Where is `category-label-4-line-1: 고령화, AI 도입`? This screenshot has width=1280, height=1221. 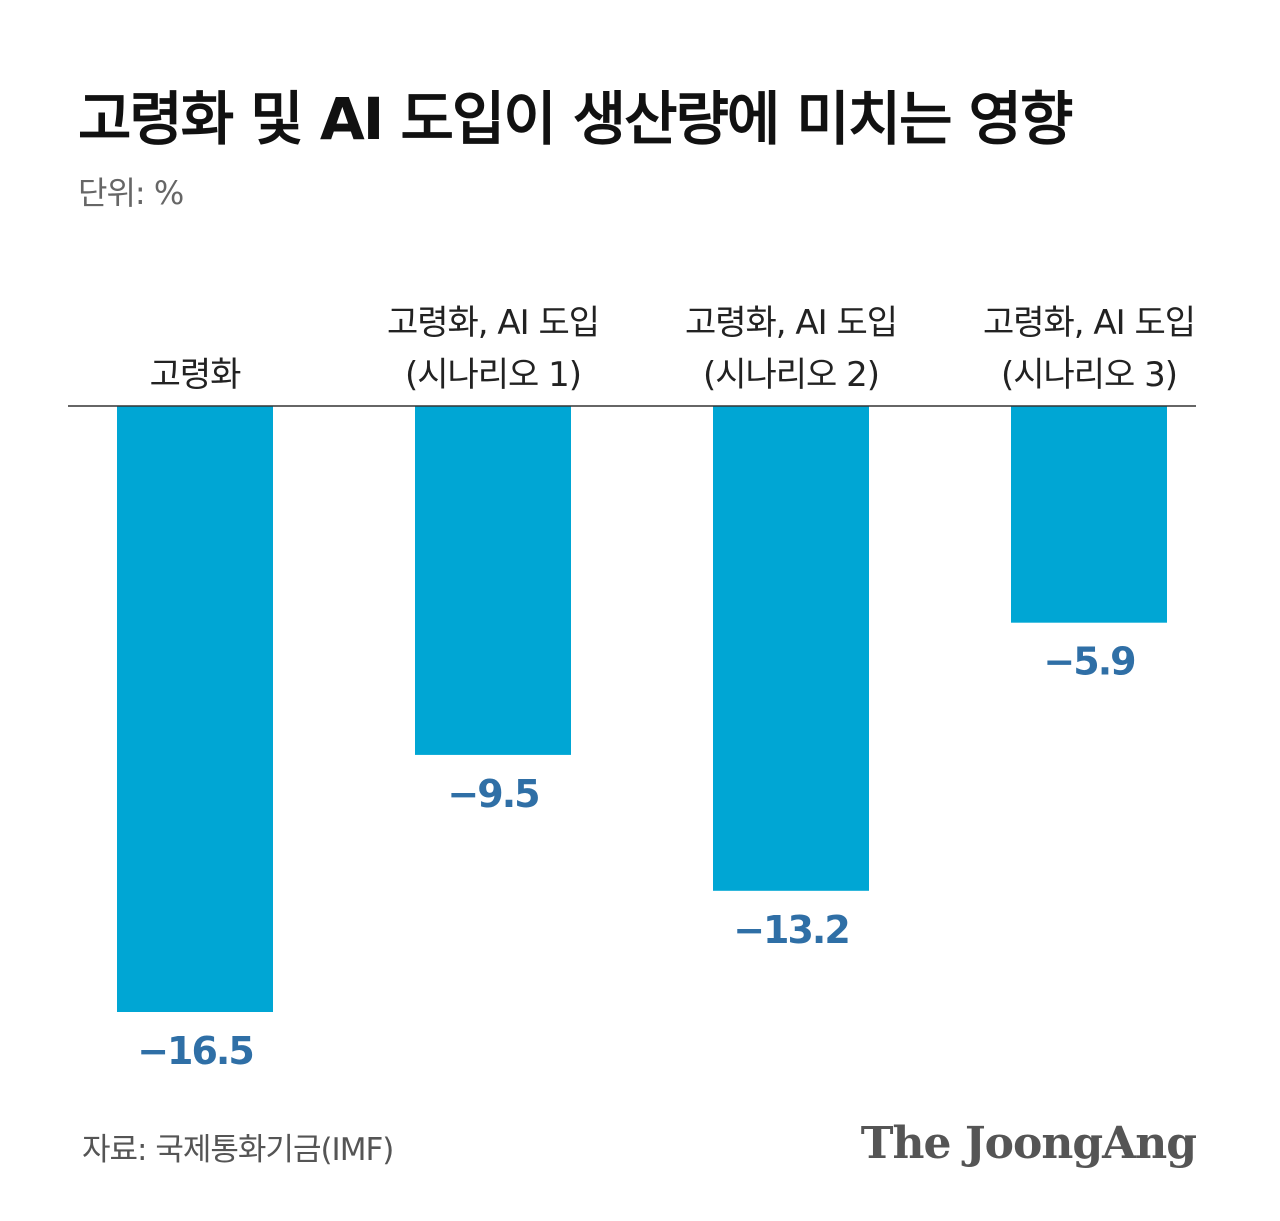
category-label-4-line-1: 고령화, AI 도입 is located at coordinates (1089, 323).